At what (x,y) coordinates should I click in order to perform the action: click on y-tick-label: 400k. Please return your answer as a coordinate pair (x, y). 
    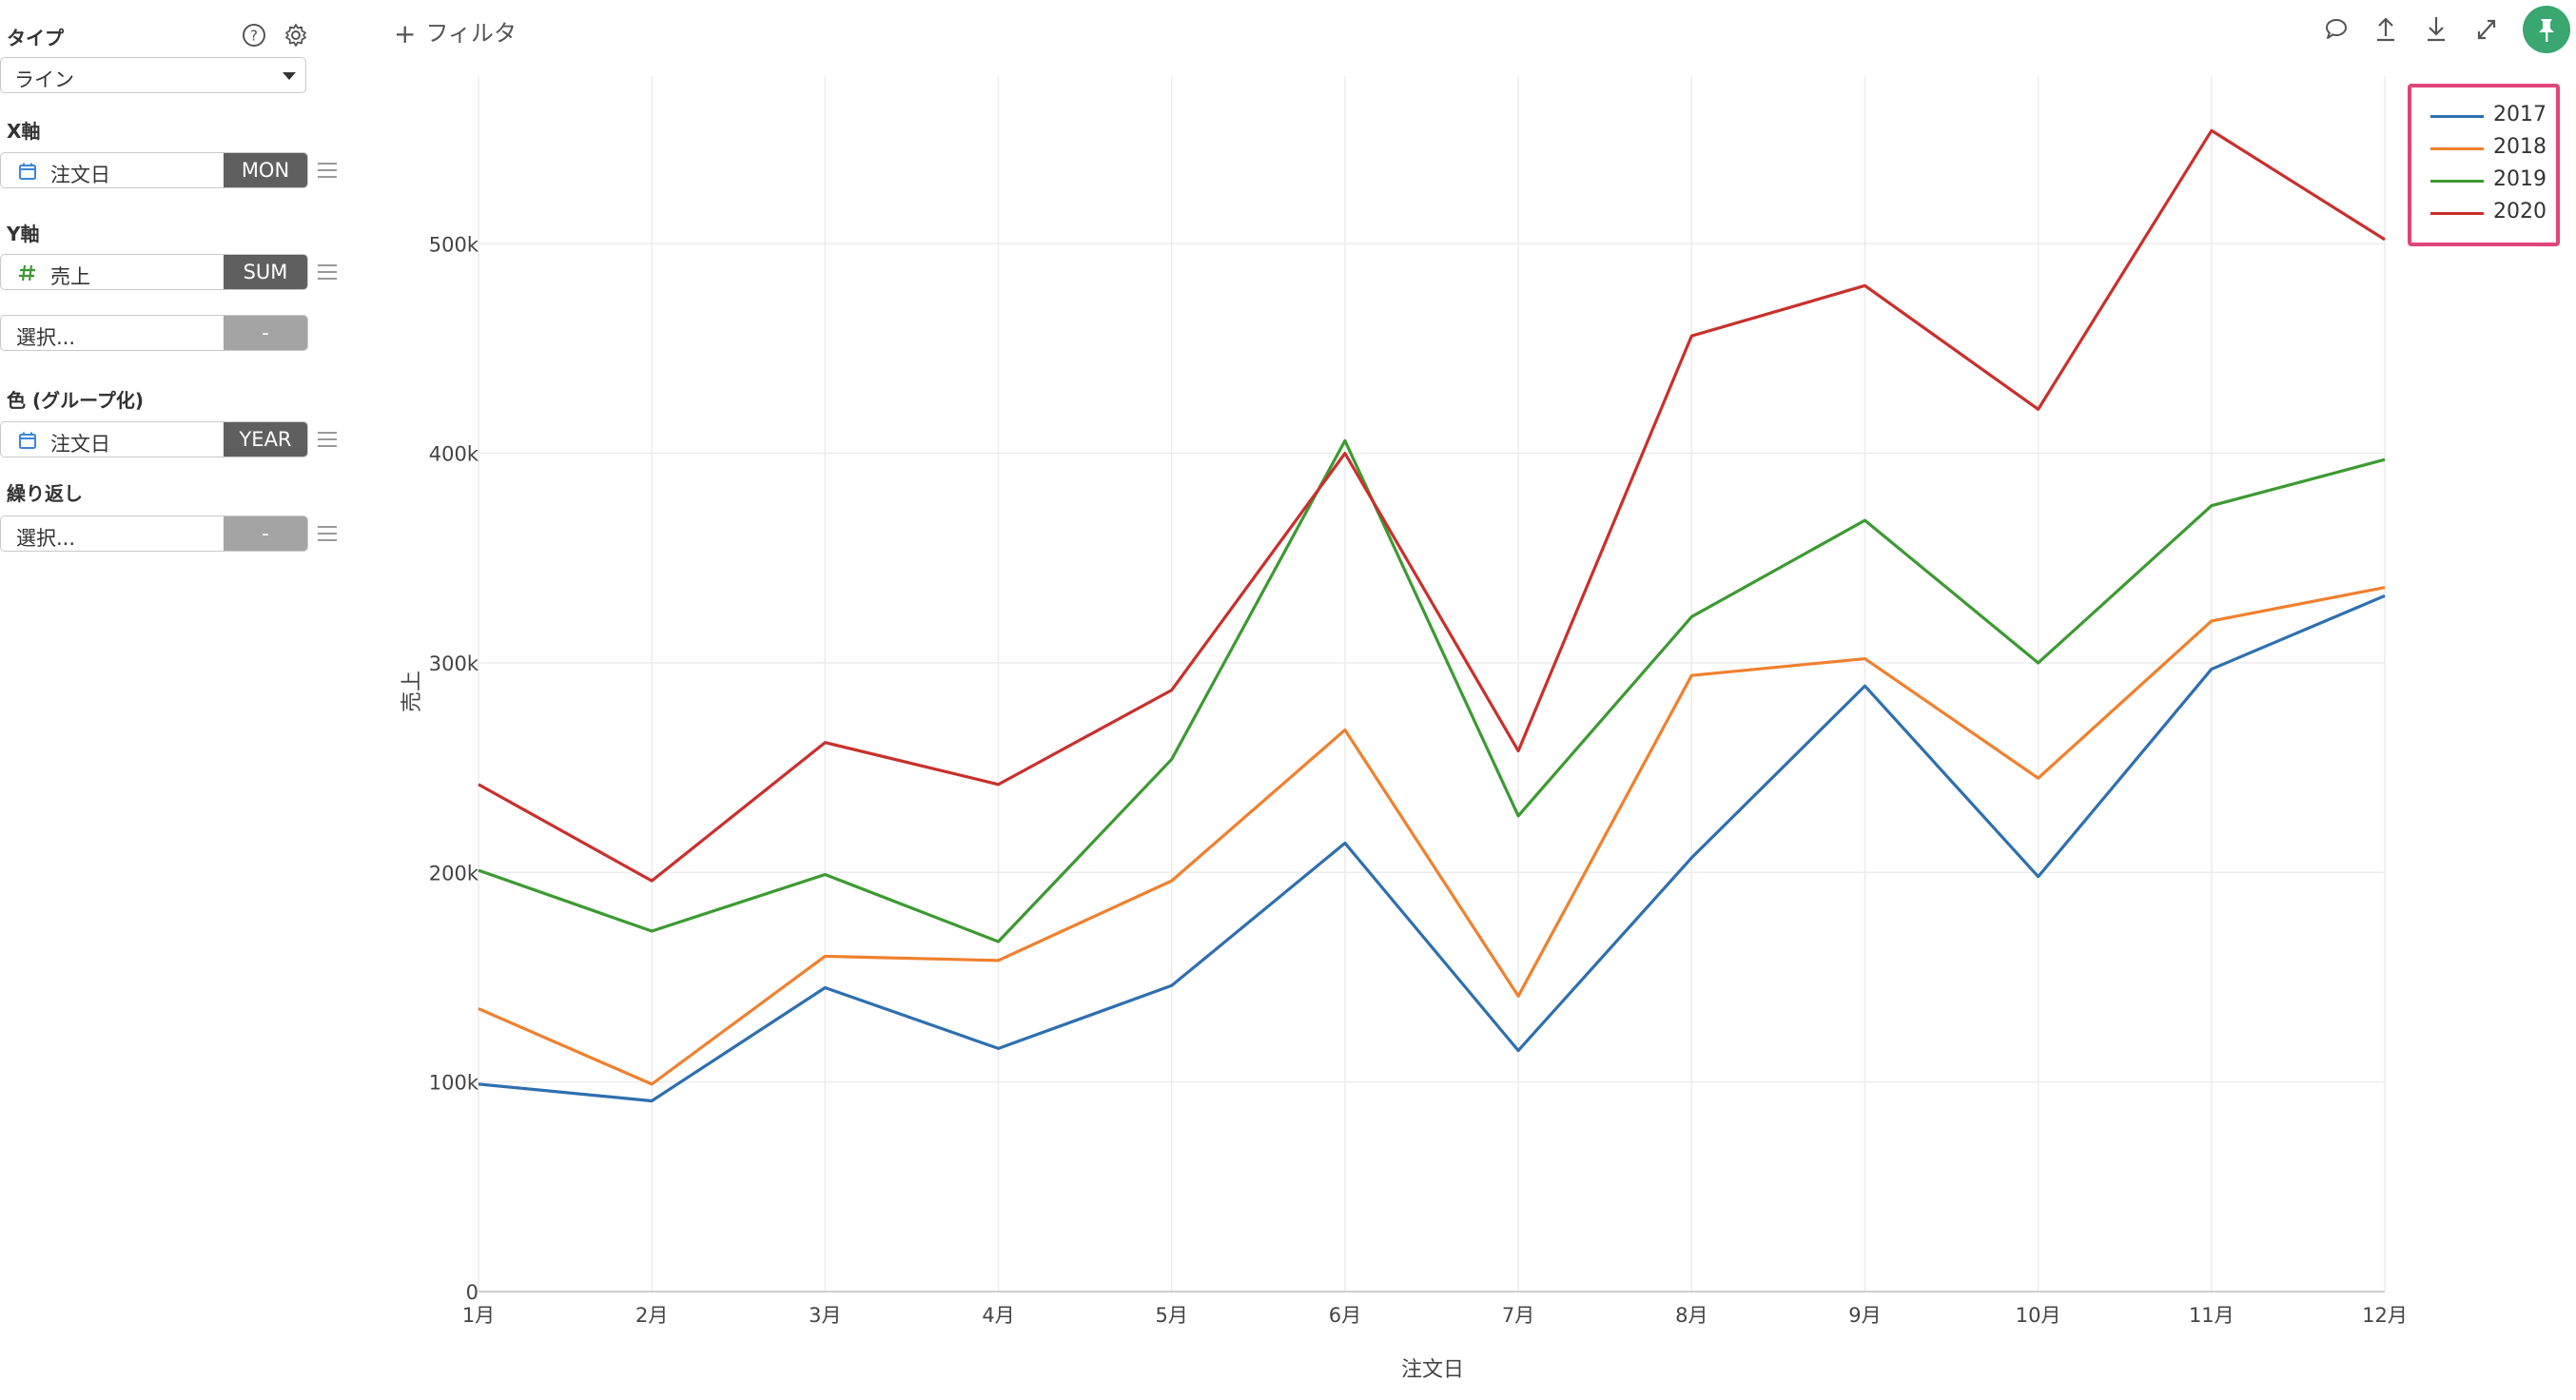
    Looking at the image, I should click on (454, 454).